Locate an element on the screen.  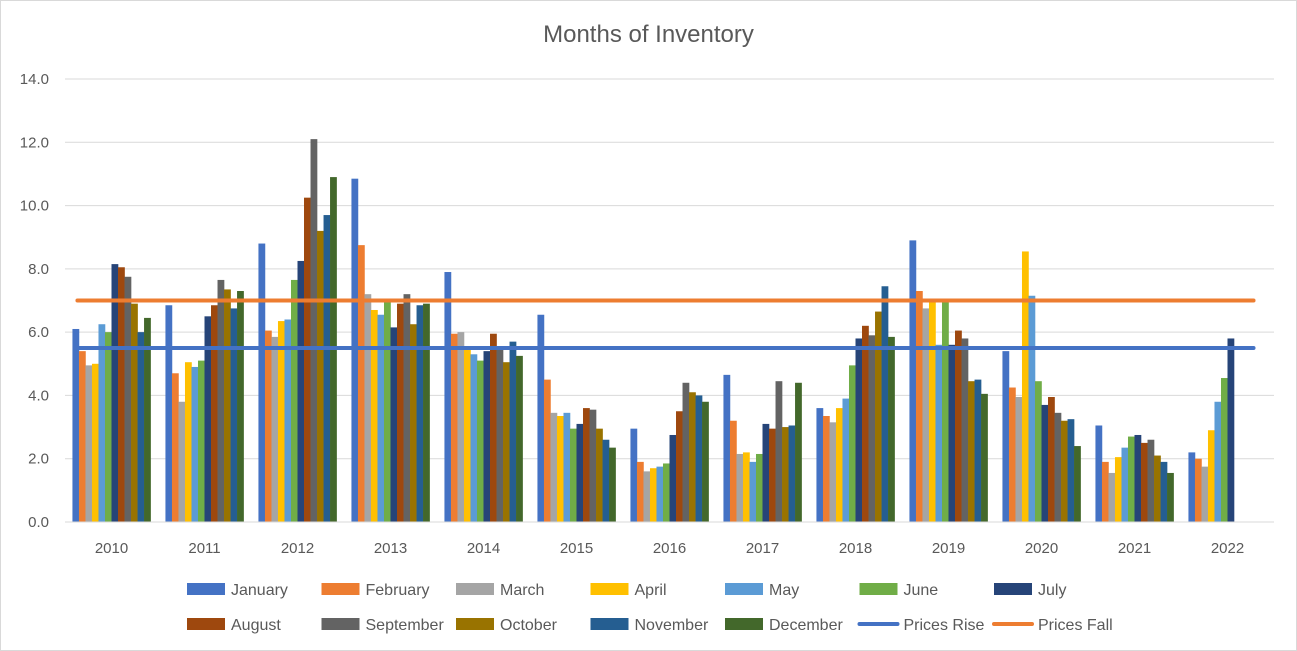
x-tick-label: 2020 is located at coordinates (1041, 548).